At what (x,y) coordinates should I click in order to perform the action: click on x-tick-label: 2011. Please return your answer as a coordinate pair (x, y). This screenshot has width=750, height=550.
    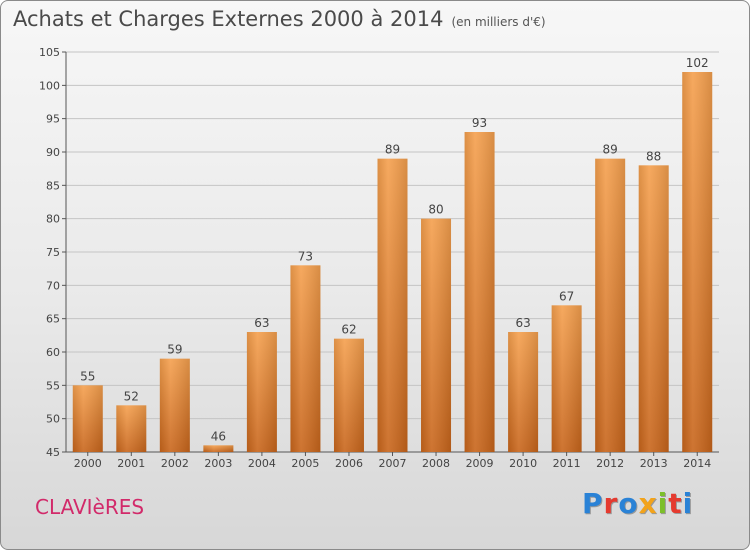
    Looking at the image, I should click on (567, 463).